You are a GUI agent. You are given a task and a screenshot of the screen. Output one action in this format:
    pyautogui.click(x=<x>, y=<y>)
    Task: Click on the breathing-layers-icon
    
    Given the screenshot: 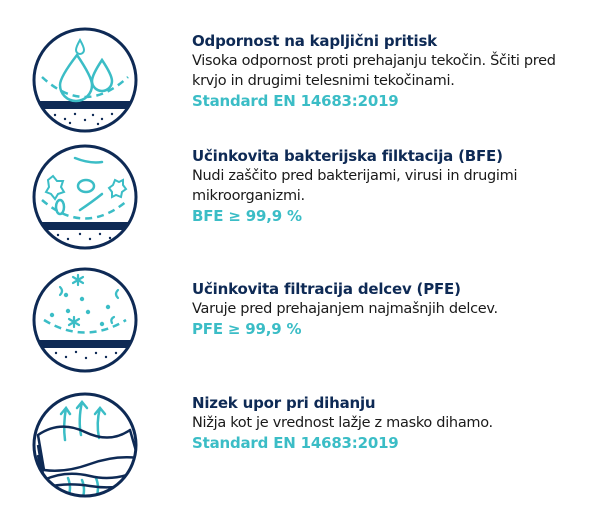 What is the action you would take?
    pyautogui.click(x=85, y=445)
    